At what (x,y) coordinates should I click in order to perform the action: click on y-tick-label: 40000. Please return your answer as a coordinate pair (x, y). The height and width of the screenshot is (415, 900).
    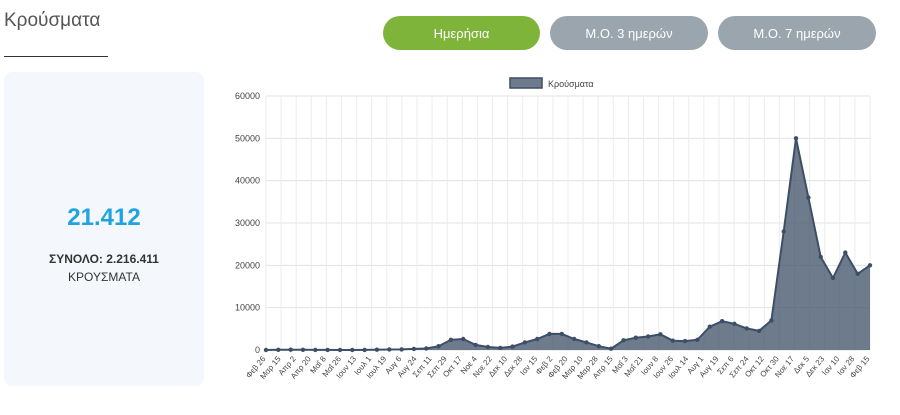
    Looking at the image, I should click on (247, 181).